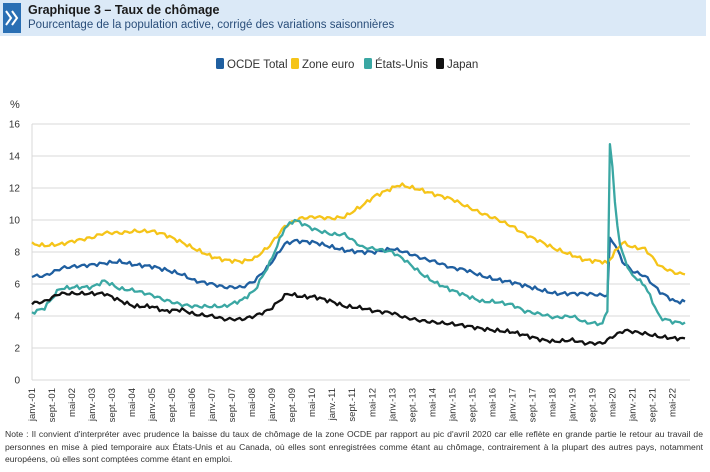  What do you see at coordinates (332, 404) in the screenshot?
I see `x-tick-label: janv.-11` at bounding box center [332, 404].